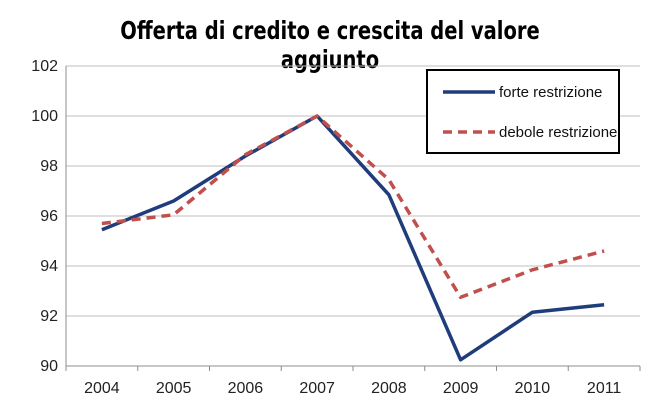 The height and width of the screenshot is (412, 660). What do you see at coordinates (604, 388) in the screenshot?
I see `x-tick-label: 2011` at bounding box center [604, 388].